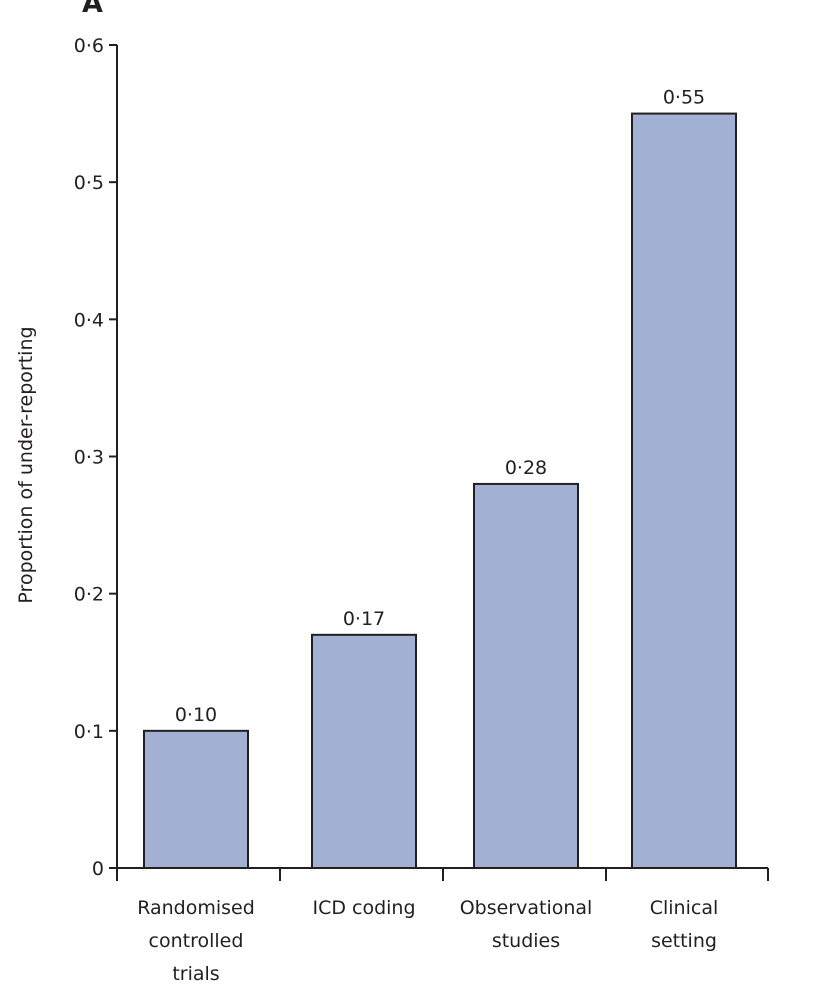 The image size is (821, 1000). I want to click on y-axis: 0 0·1 0·2 0·3 0·4 0·5 0·6, so click(96, 457).